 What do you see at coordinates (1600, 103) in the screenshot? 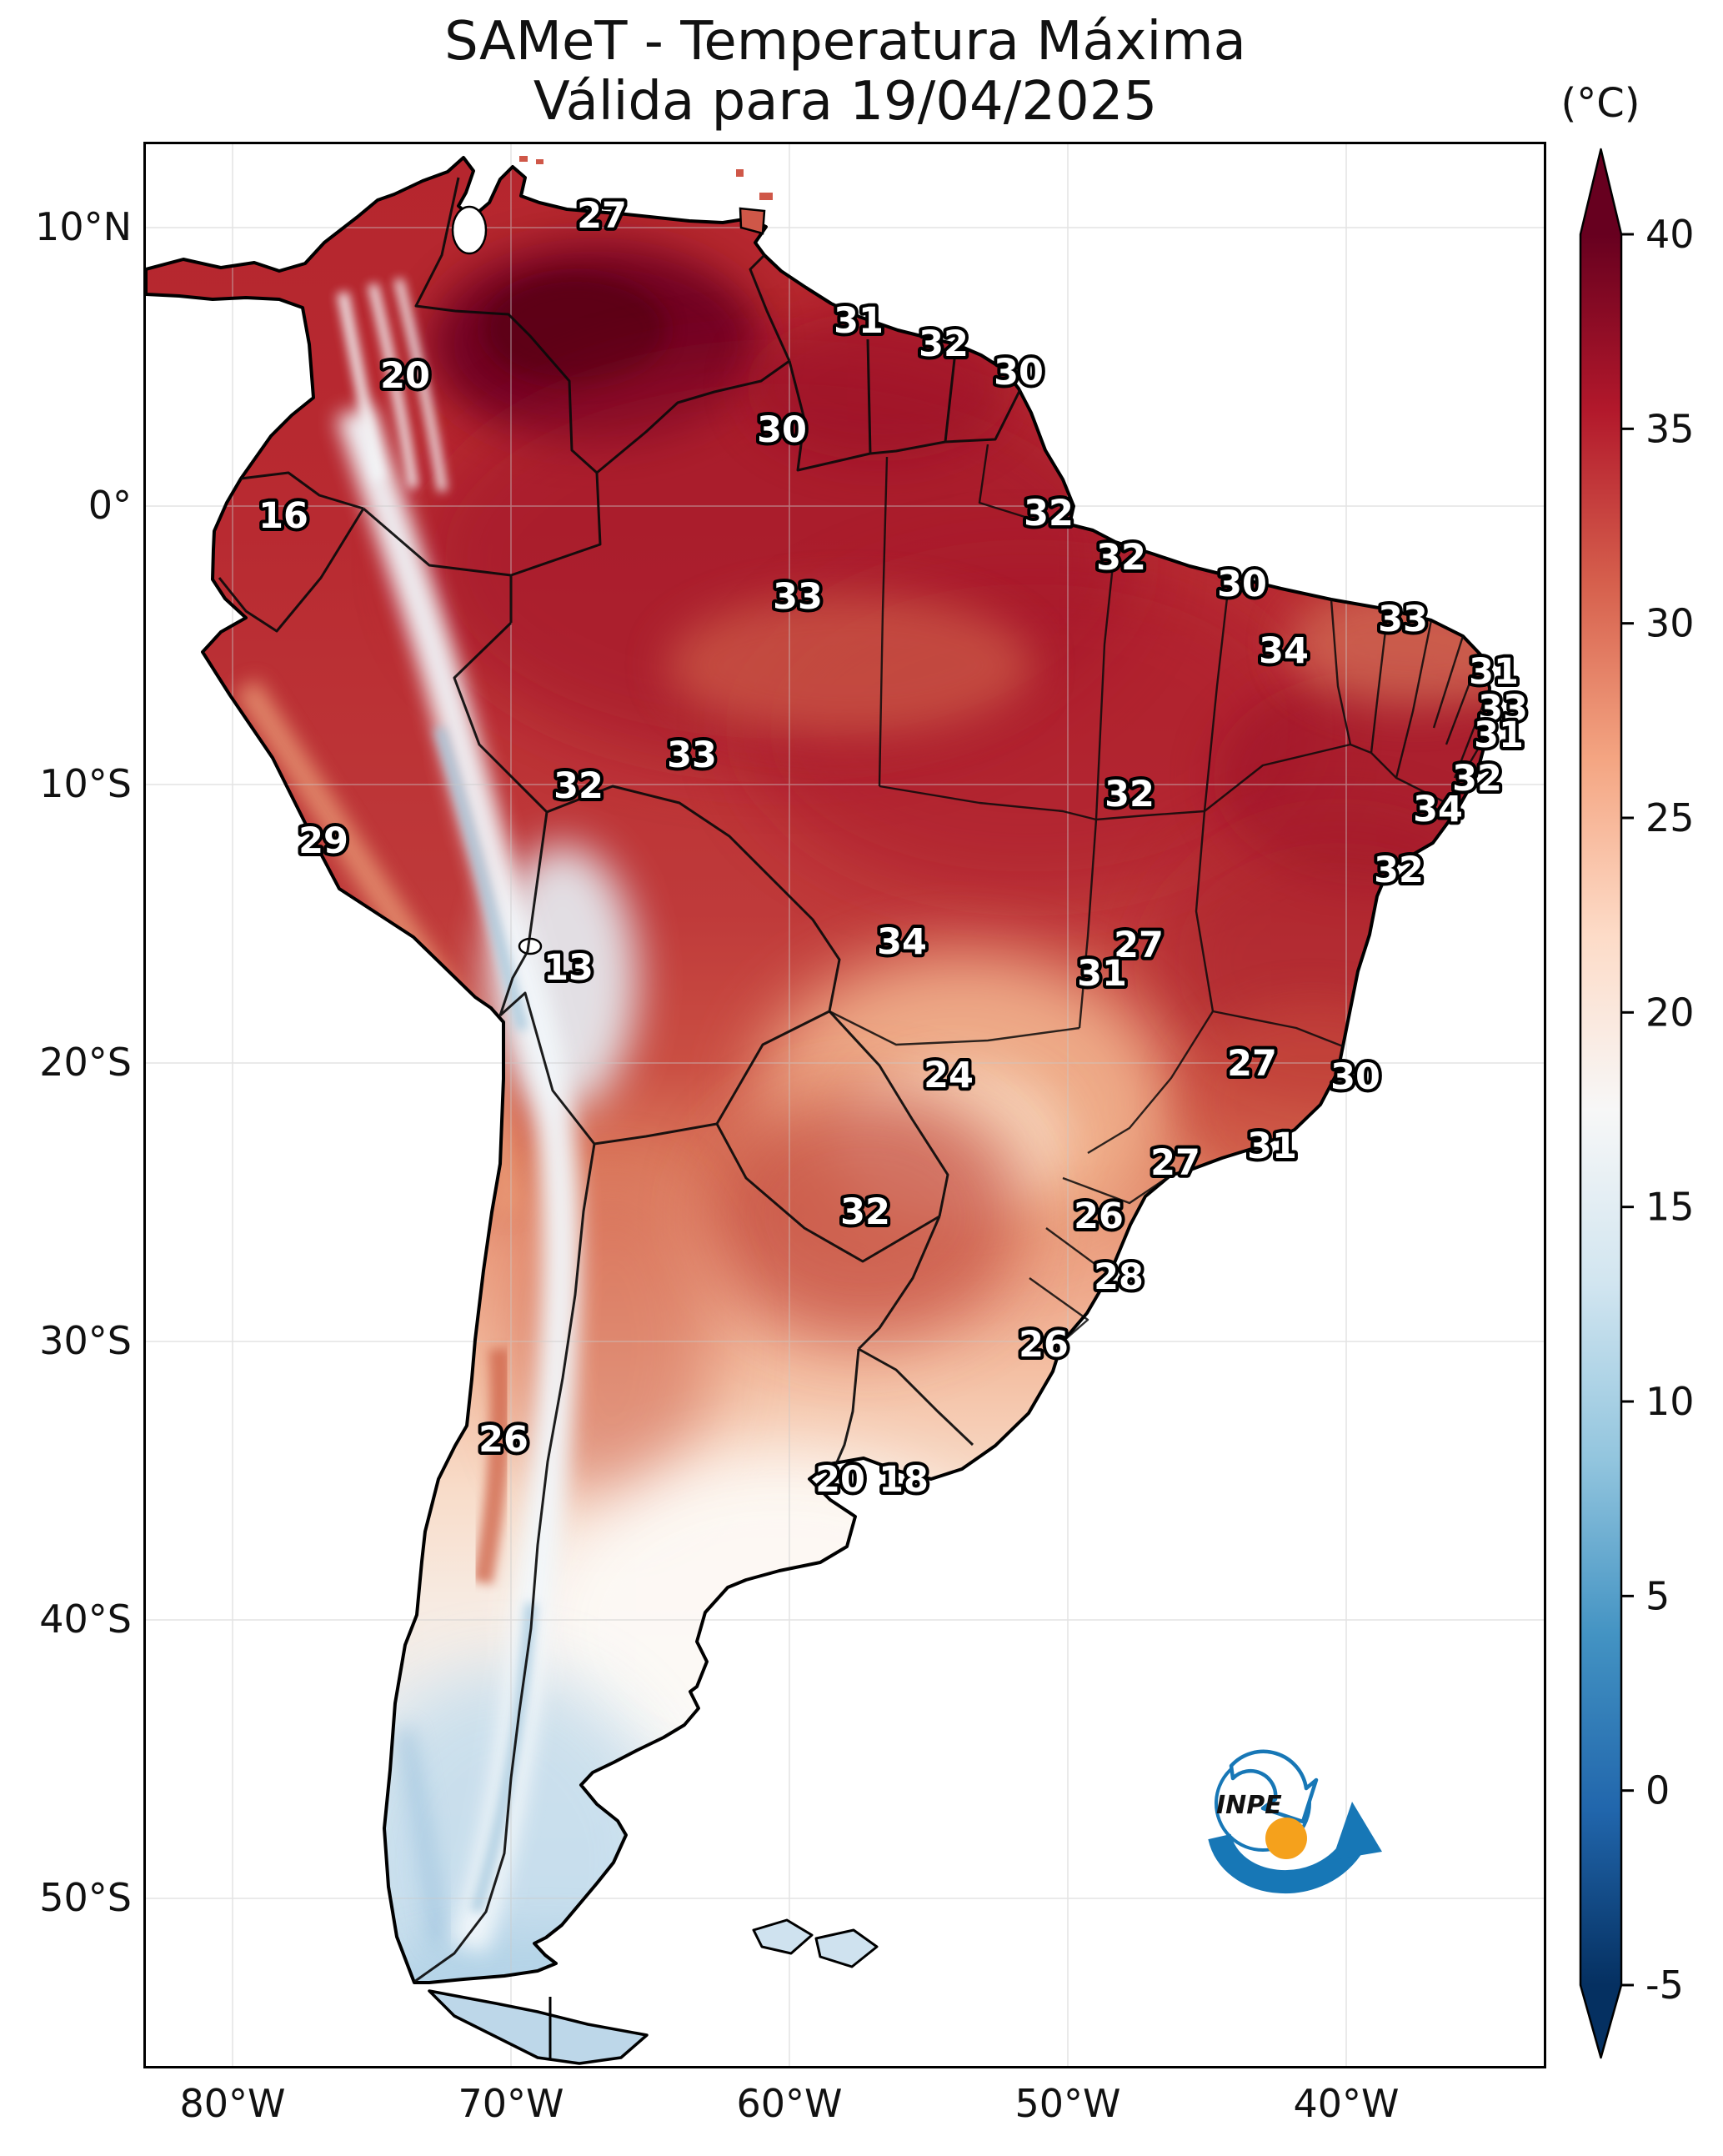
I see `colorbar-unit-label: (°C)` at bounding box center [1600, 103].